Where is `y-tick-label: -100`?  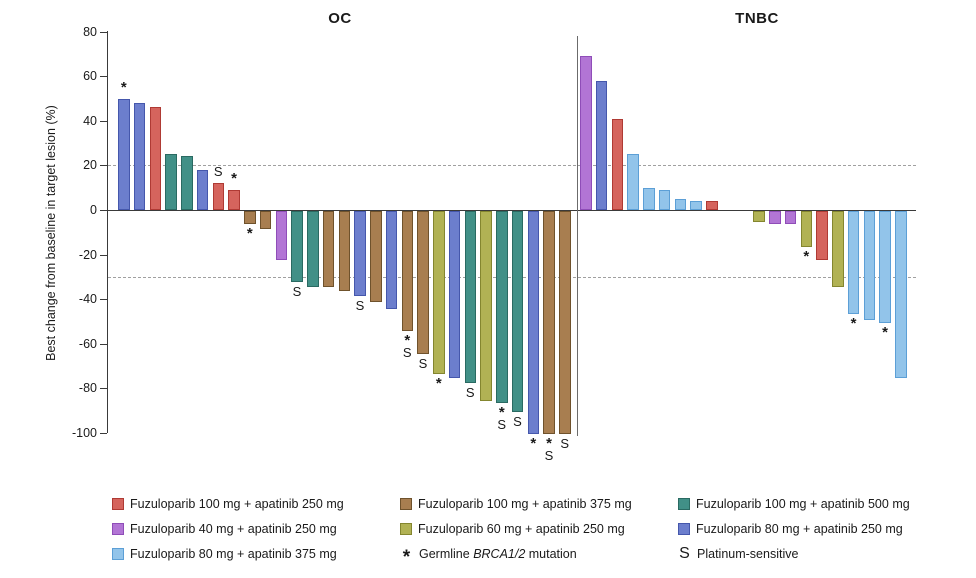 y-tick-label: -100 is located at coordinates (84, 433).